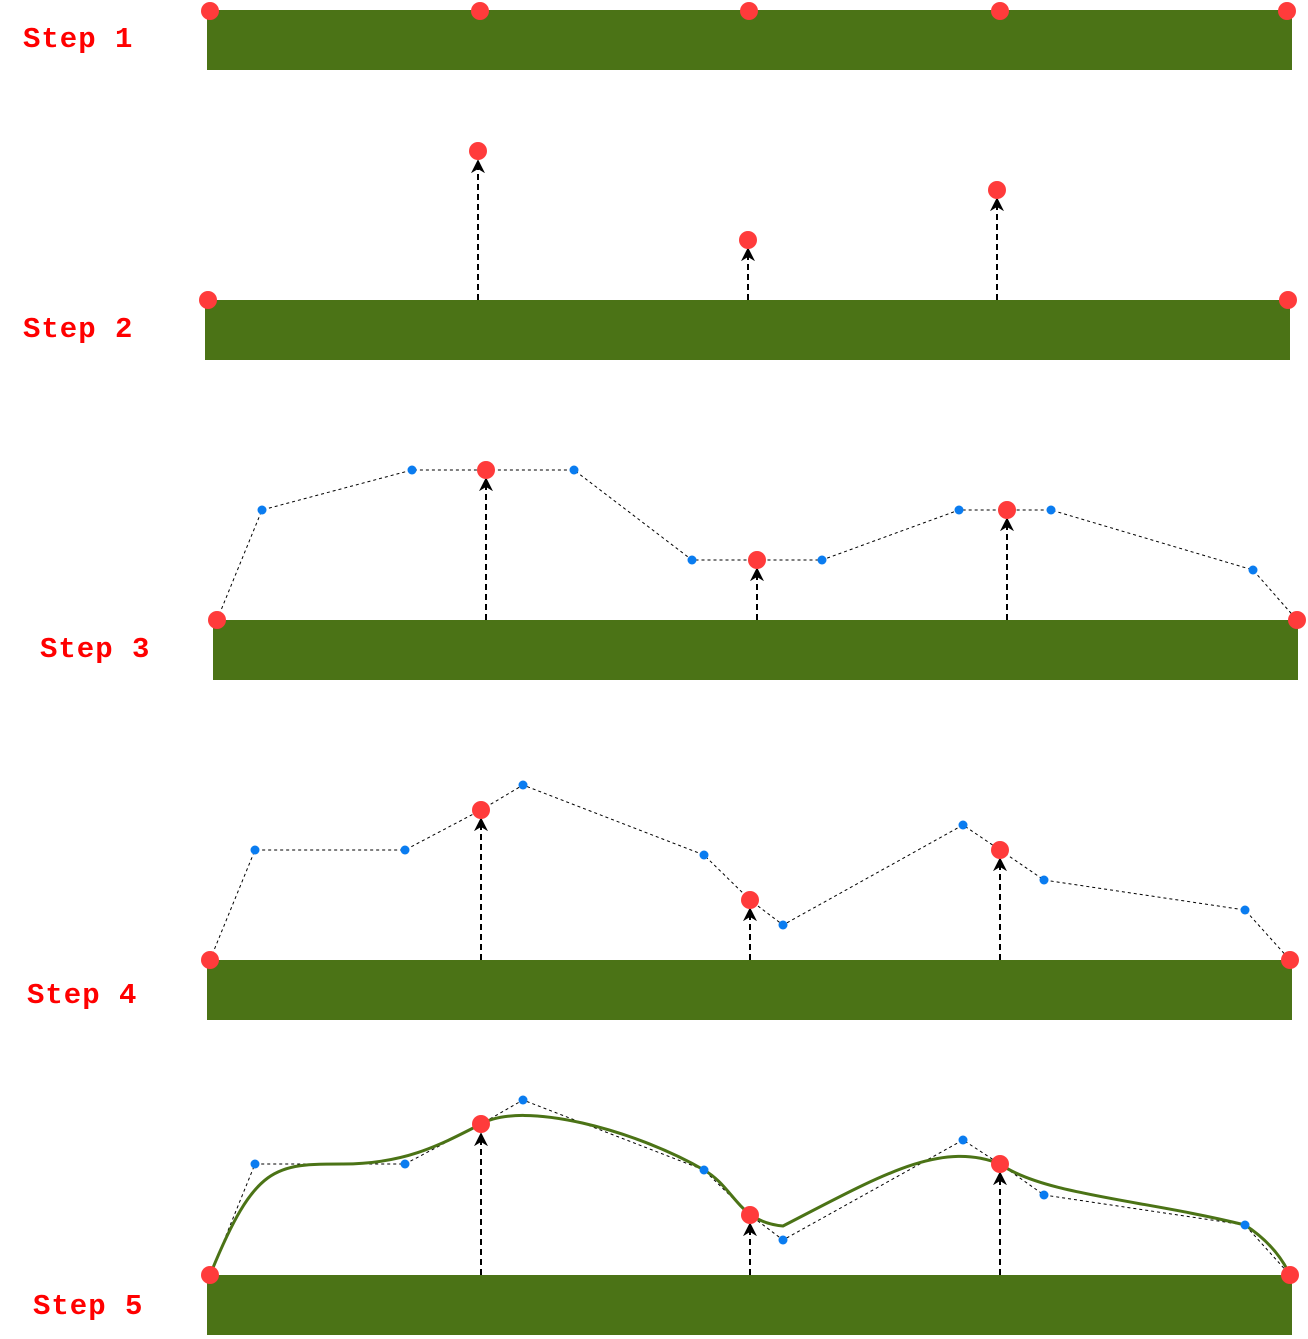 The height and width of the screenshot is (1339, 1308). I want to click on step-4-label: Step 4, so click(82, 995).